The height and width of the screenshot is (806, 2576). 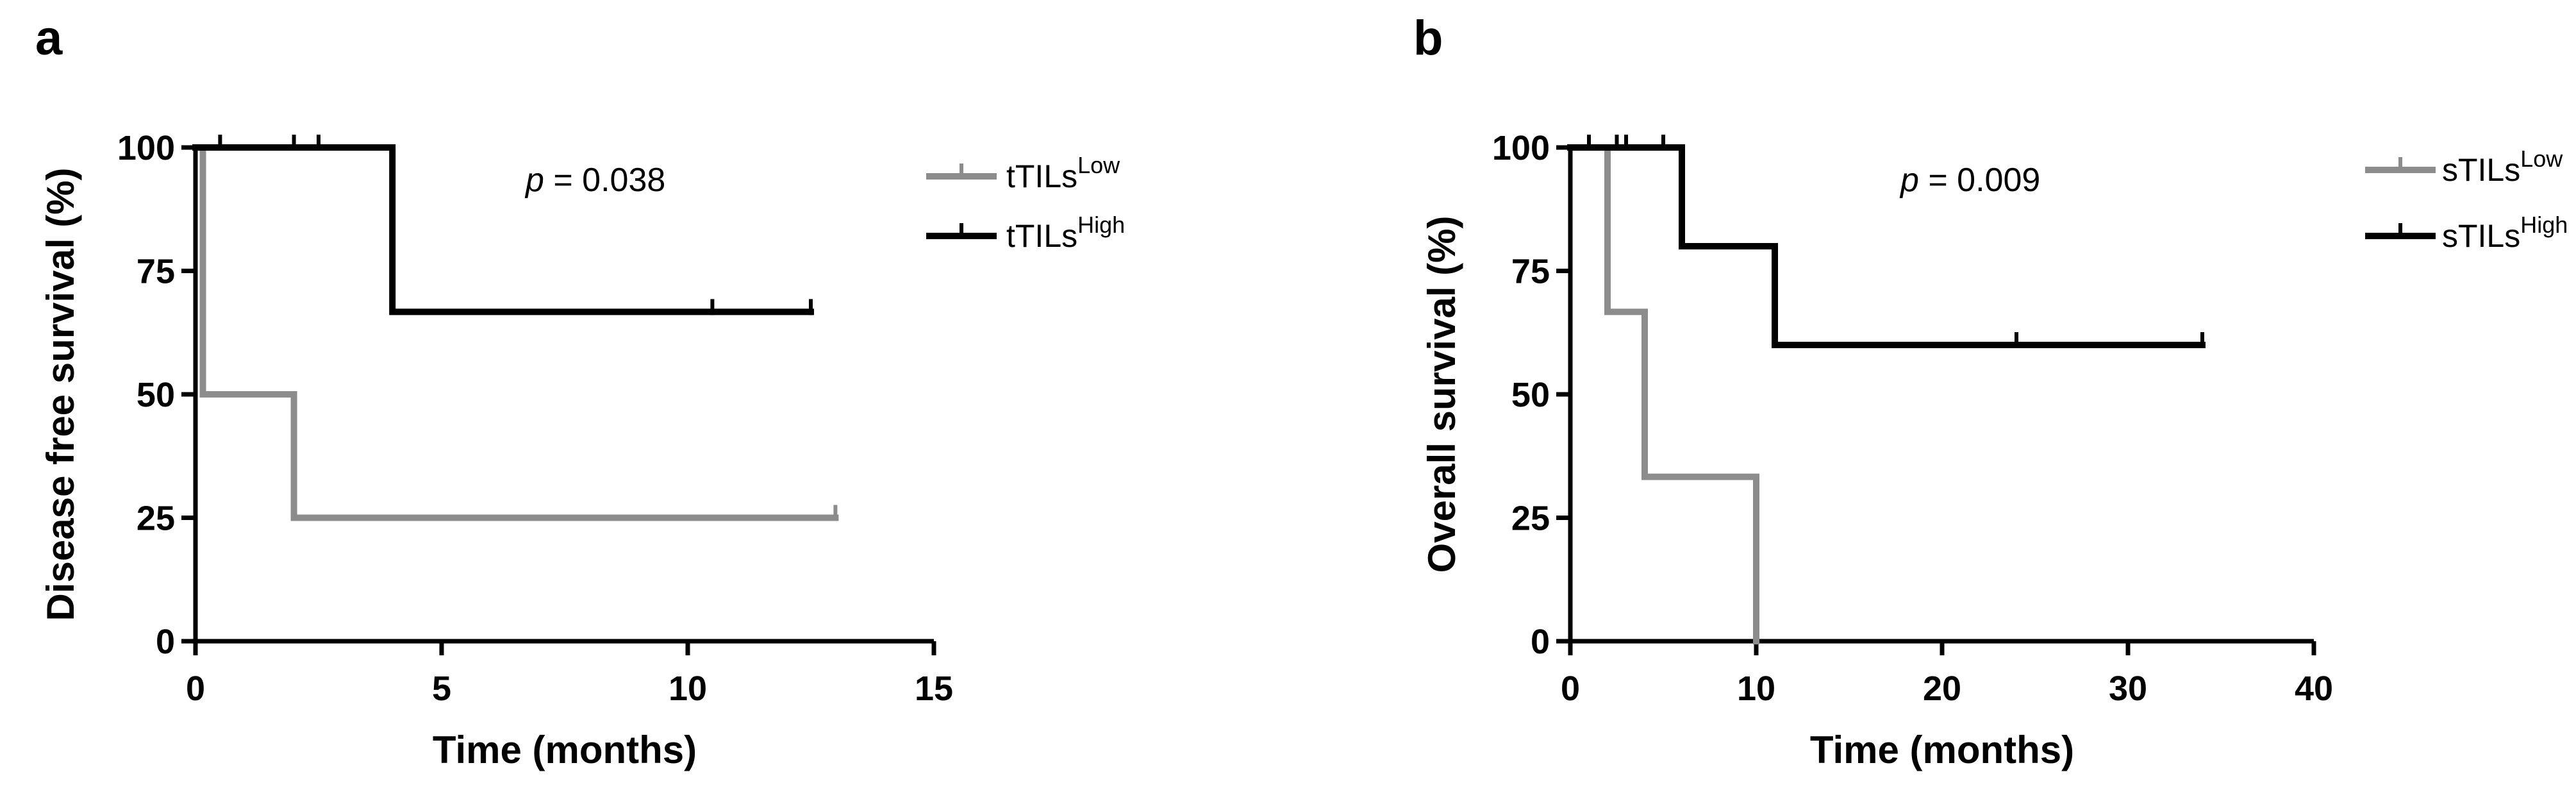 I want to click on legend-label: sTILsLow, so click(x=2502, y=167).